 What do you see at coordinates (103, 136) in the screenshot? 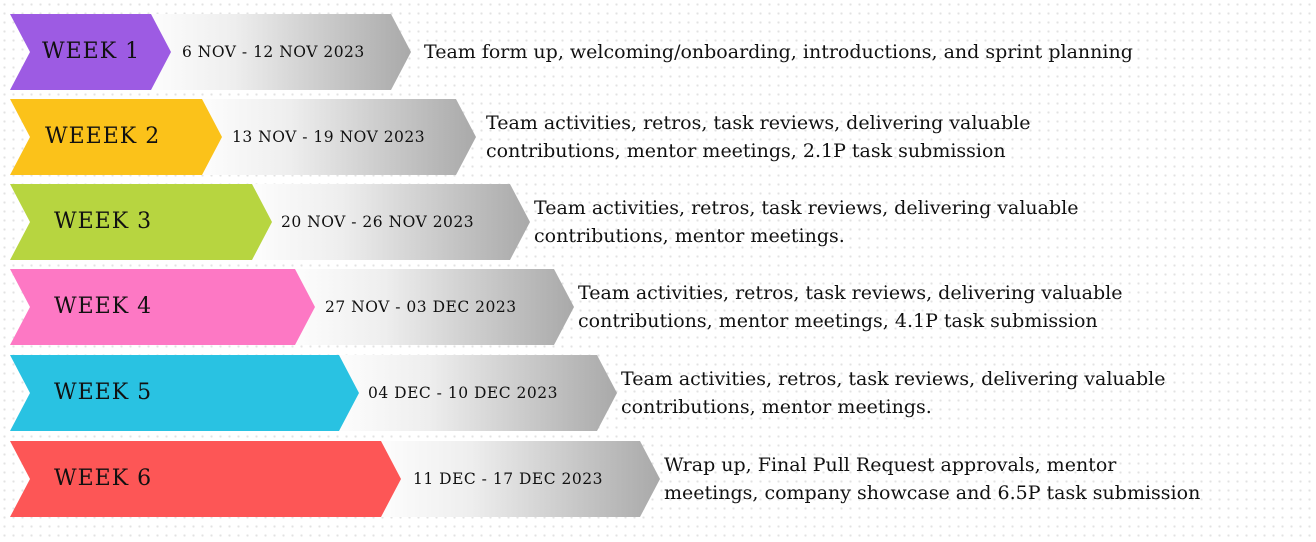
I see `week-label: WEEEK 2` at bounding box center [103, 136].